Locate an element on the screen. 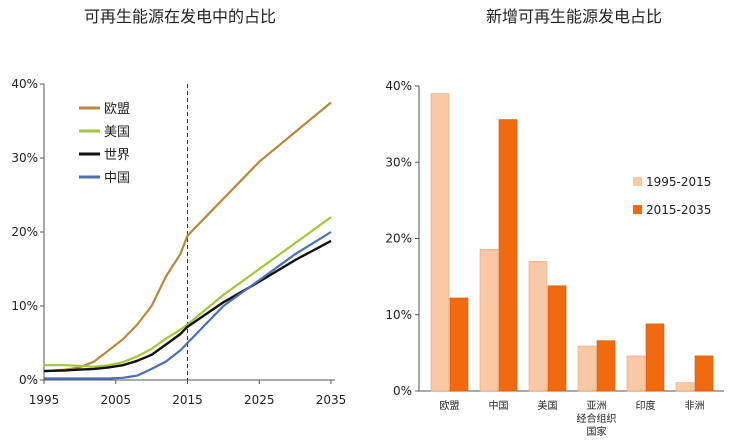  left-chart-title: 可再生能源在发电中的占比 is located at coordinates (180, 16).